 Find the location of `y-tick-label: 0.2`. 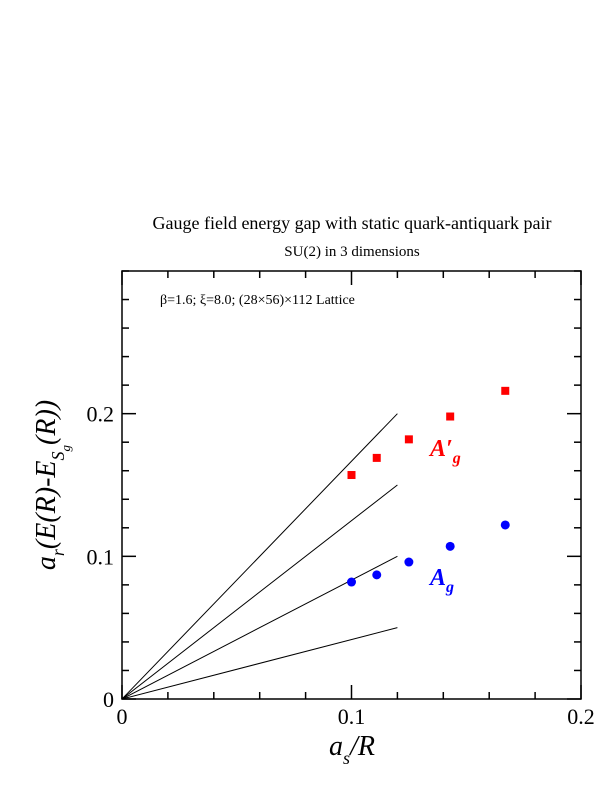

y-tick-label: 0.2 is located at coordinates (101, 414).